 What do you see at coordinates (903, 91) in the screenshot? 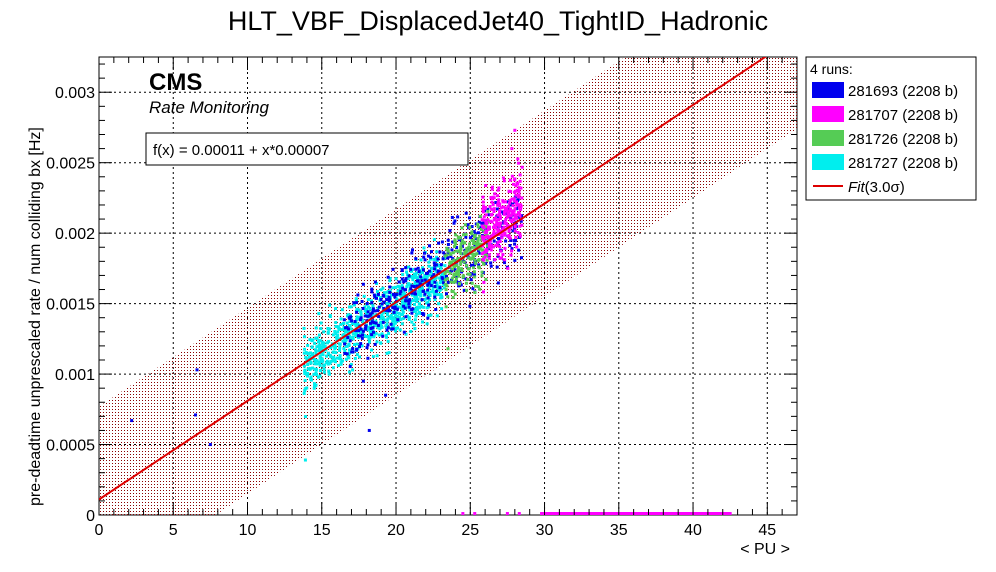
I see `legend-label-281693: 281693 (2208 b)` at bounding box center [903, 91].